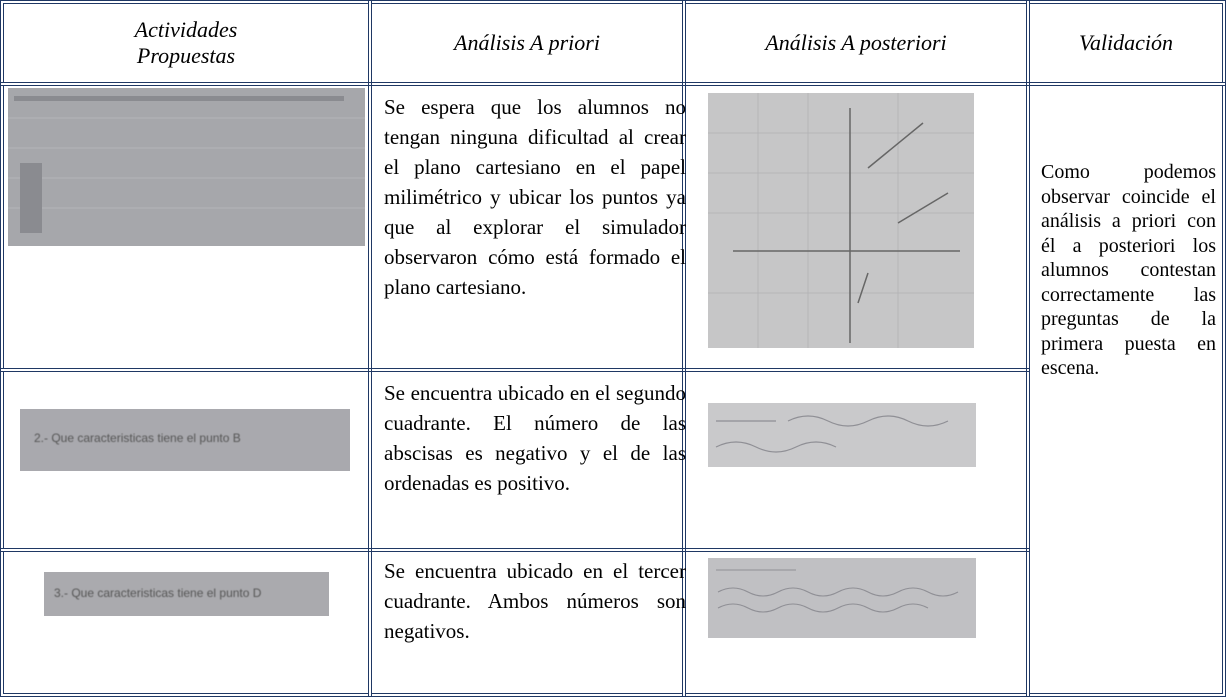  I want to click on photo: 2.- Que caracteristicas tiene el punto B, so click(185, 440).